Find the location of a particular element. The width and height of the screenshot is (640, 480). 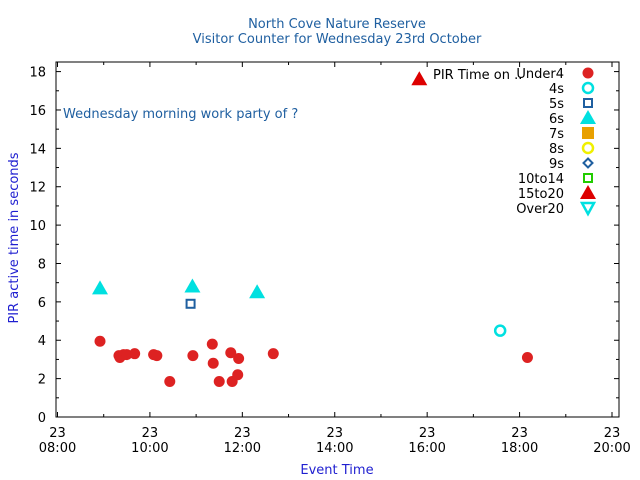

x-tick-label-time: 20:00 is located at coordinates (611, 448).